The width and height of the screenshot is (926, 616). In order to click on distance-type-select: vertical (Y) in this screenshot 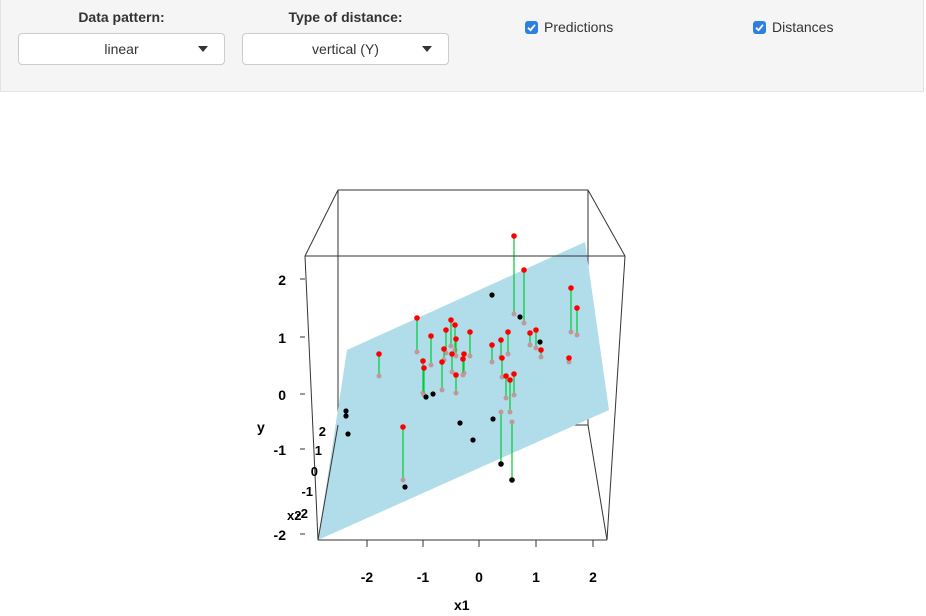, I will do `click(345, 49)`.